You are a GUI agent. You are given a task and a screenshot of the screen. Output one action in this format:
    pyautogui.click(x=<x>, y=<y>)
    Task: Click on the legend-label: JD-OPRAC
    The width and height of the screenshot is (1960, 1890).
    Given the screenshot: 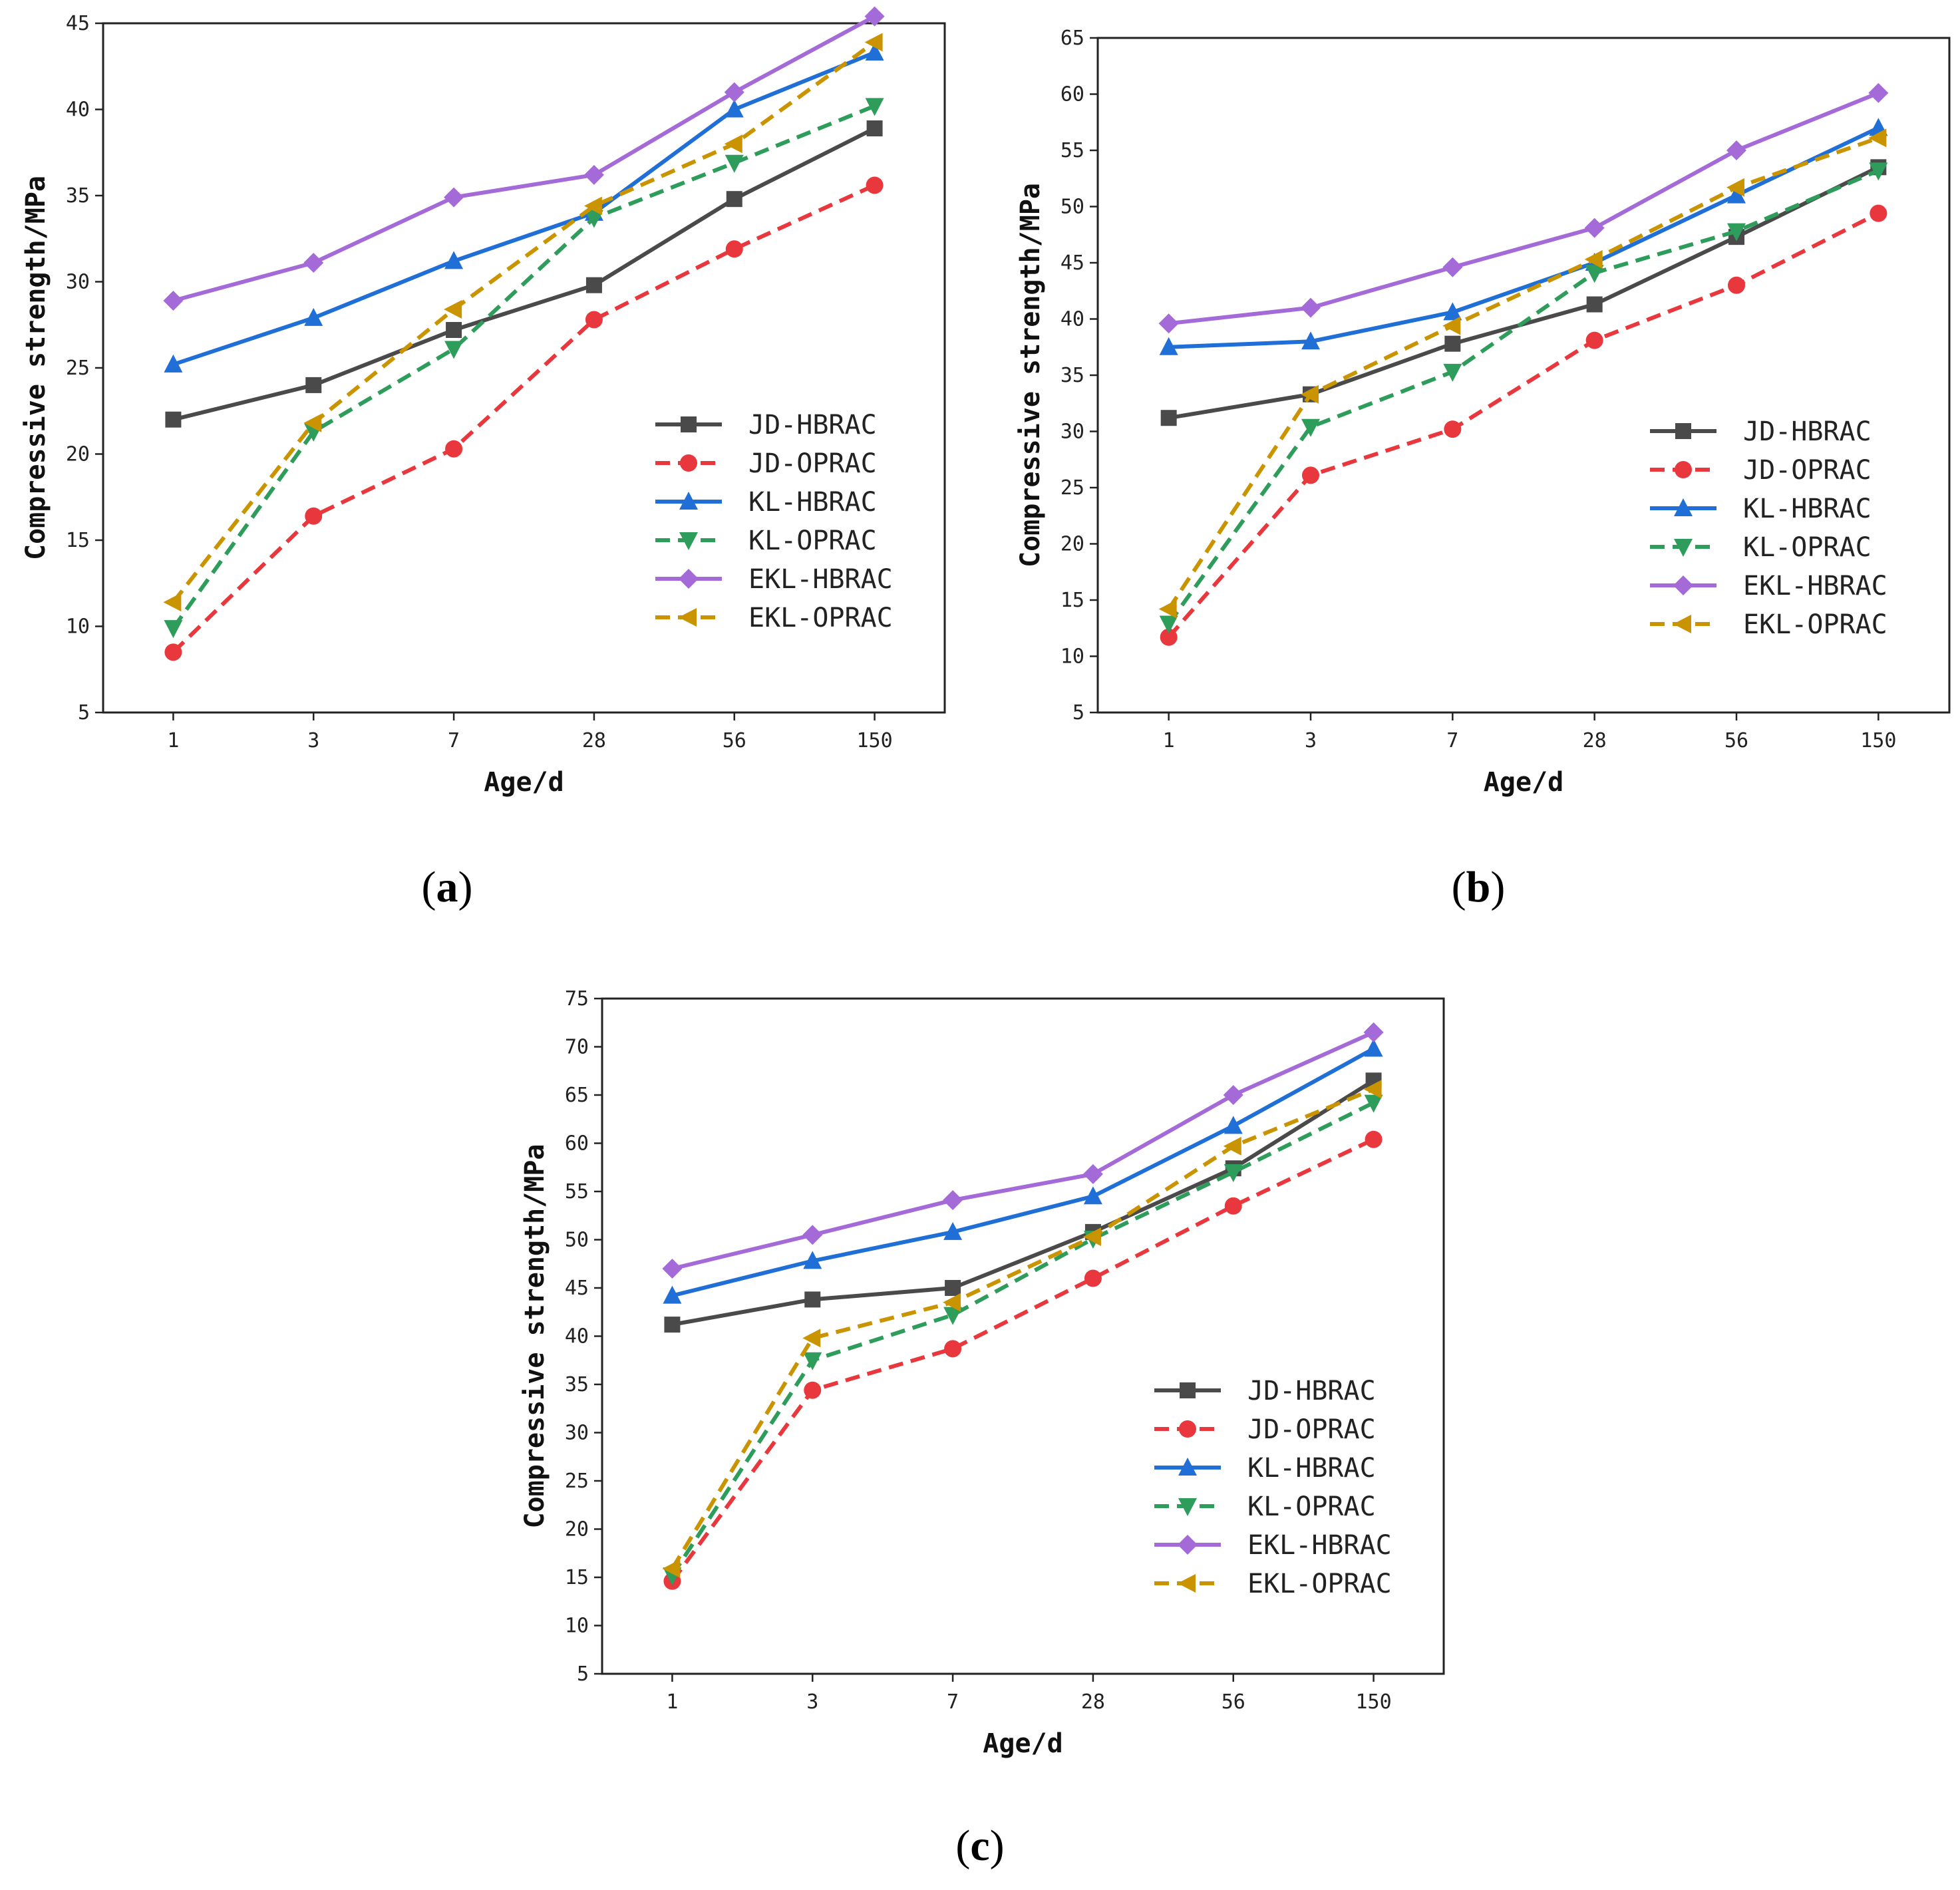 What is the action you would take?
    pyautogui.click(x=1807, y=470)
    